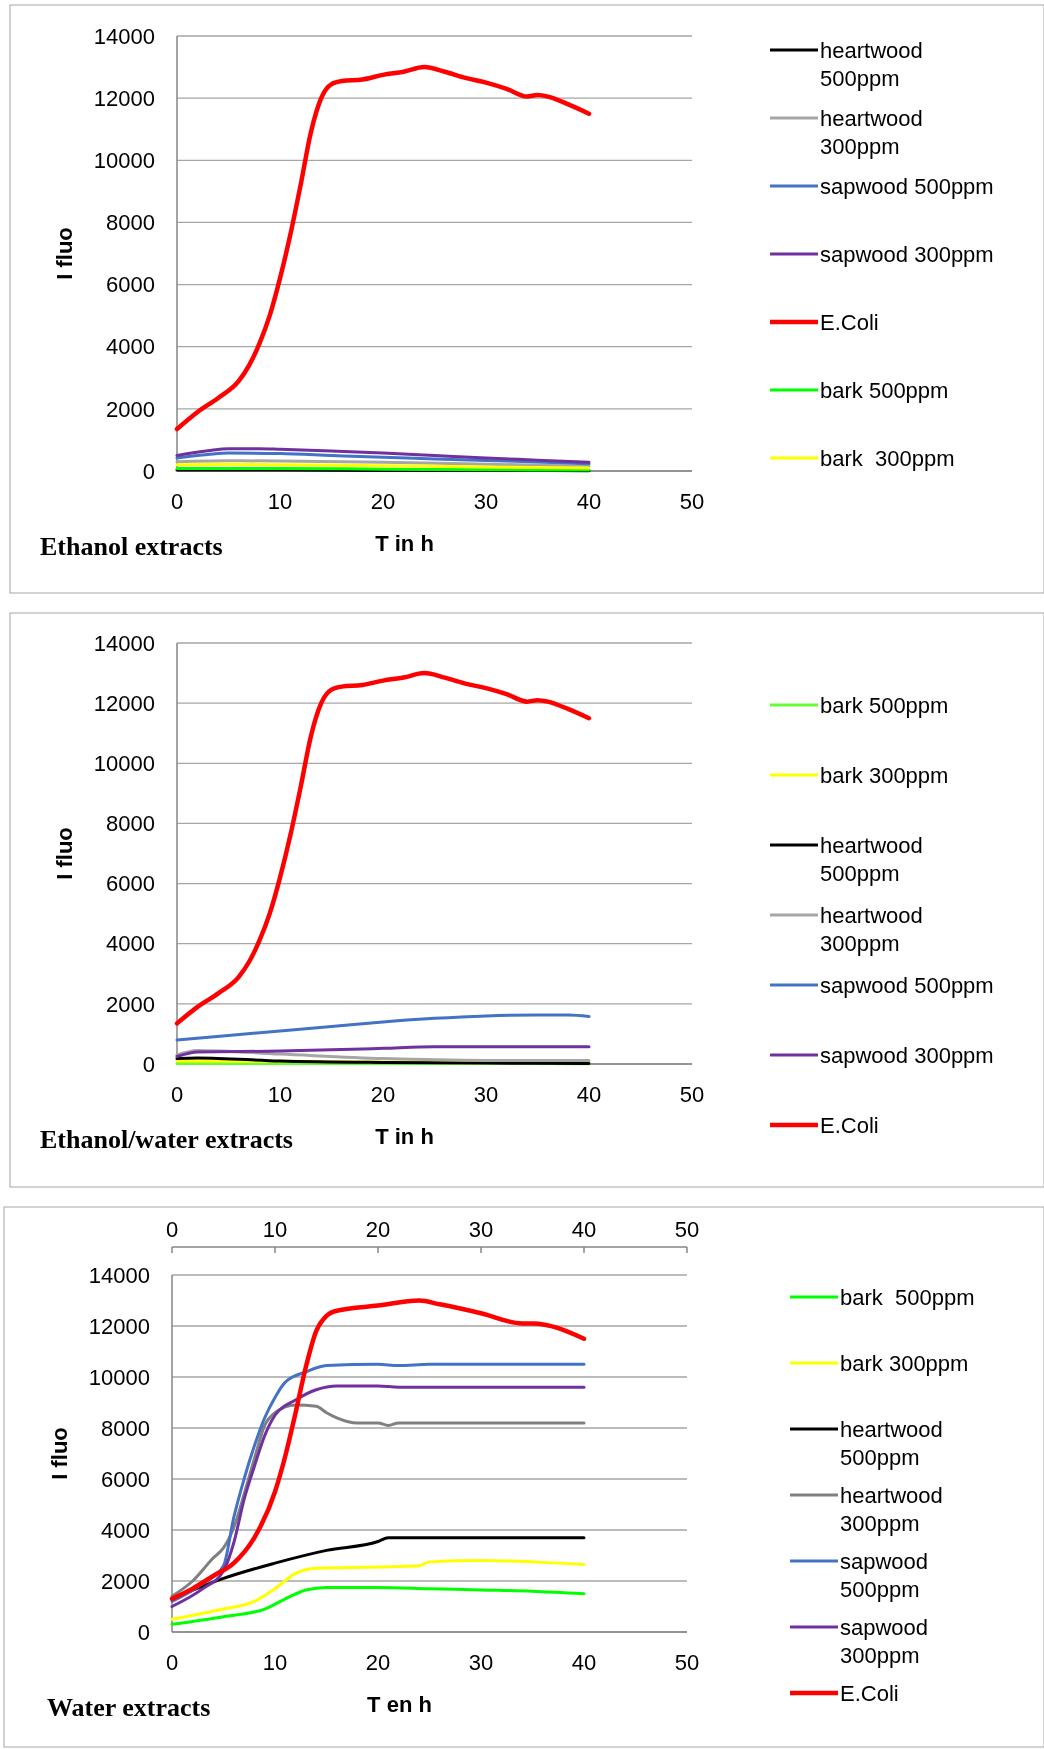  Describe the element at coordinates (687, 1229) in the screenshot. I see `x2-tick-label: 50` at that location.